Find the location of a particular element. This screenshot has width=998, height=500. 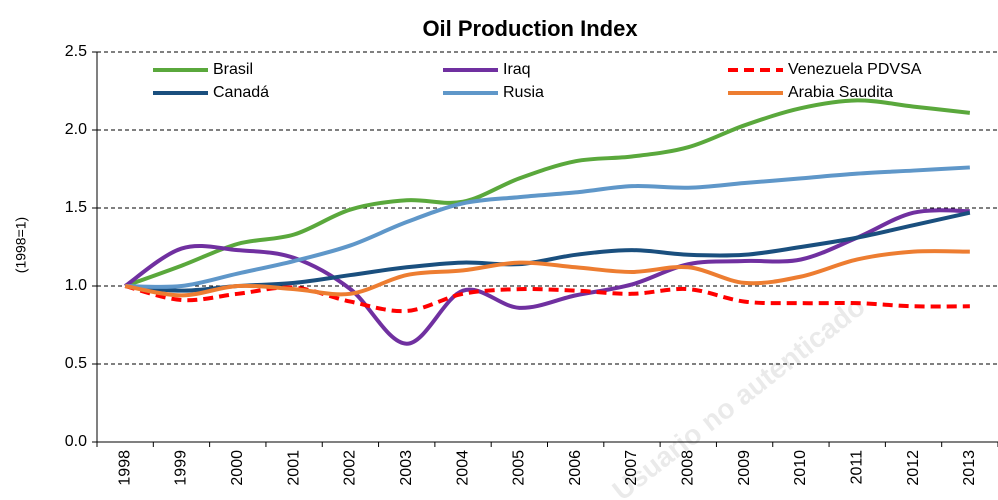

x-tick-label: 2013 is located at coordinates (969, 468).